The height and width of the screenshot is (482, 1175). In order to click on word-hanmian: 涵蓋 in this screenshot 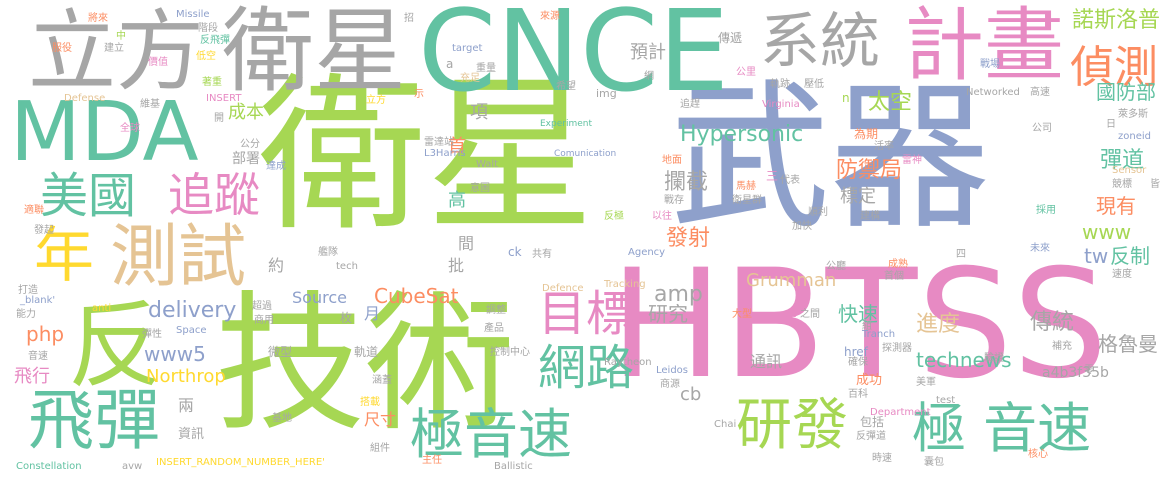, I will do `click(382, 380)`.